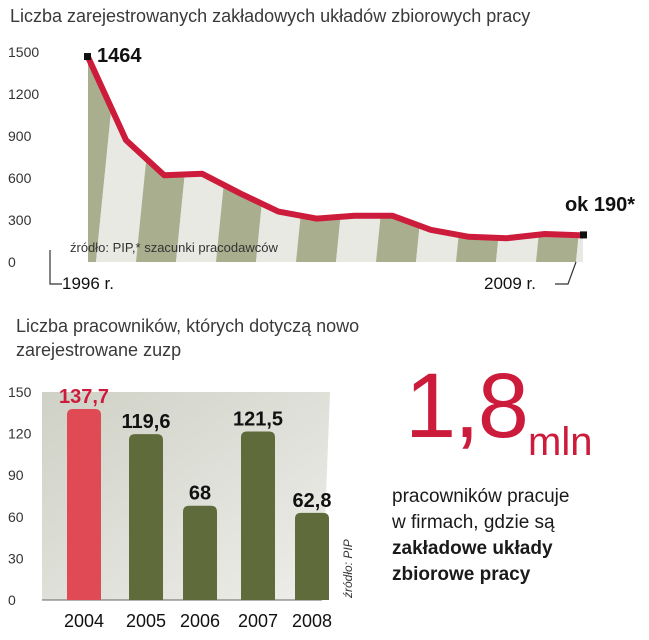 This screenshot has height=640, width=649. What do you see at coordinates (200, 494) in the screenshot?
I see `bar-value-label: 68` at bounding box center [200, 494].